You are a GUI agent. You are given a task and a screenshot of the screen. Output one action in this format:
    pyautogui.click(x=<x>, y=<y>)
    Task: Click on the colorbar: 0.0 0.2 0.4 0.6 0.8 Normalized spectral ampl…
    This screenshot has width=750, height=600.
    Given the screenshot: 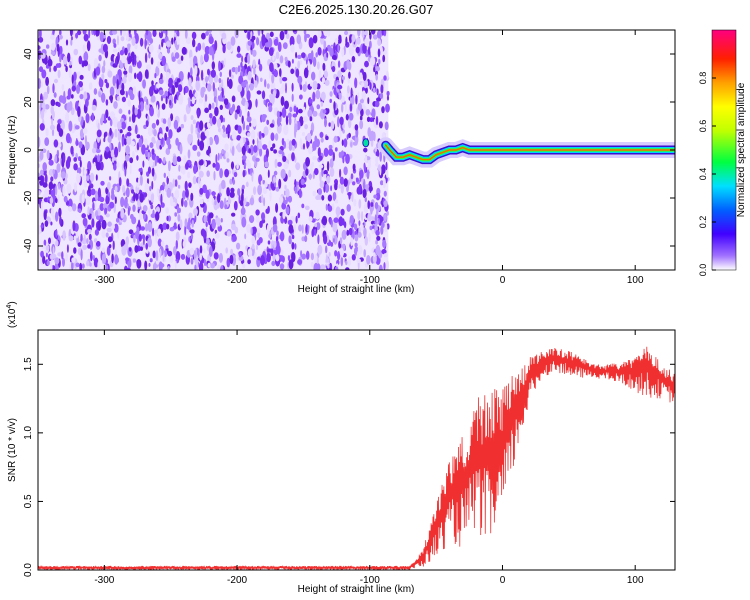 What is the action you would take?
    pyautogui.click(x=722, y=153)
    